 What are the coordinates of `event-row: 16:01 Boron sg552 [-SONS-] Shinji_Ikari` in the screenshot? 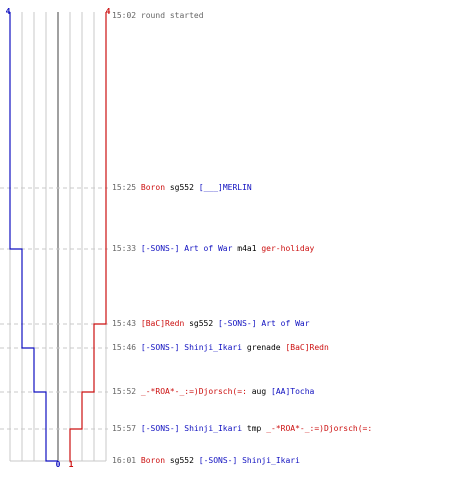 It's located at (206, 461).